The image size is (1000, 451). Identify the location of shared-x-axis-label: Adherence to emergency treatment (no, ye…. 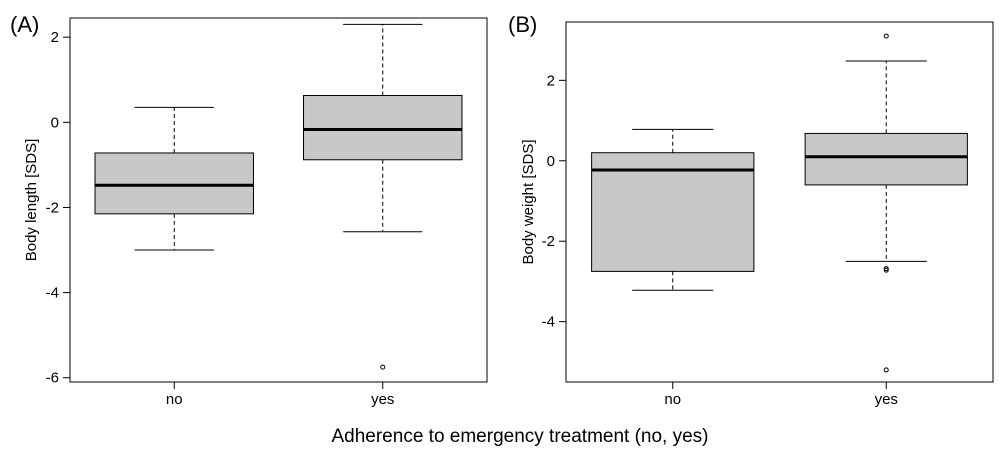
(519, 436).